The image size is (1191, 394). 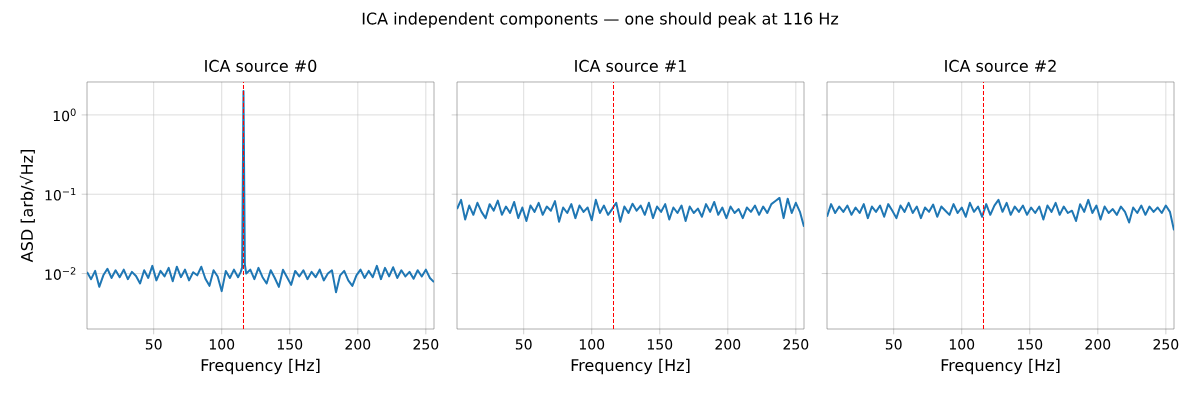 What do you see at coordinates (60, 194) in the screenshot?
I see `y-tick-label: 10$^{−1}$` at bounding box center [60, 194].